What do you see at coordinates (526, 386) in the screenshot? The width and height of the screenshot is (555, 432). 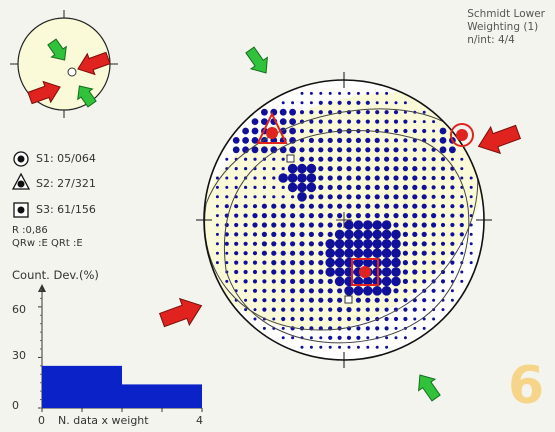 I see `panel-number: 6` at bounding box center [526, 386].